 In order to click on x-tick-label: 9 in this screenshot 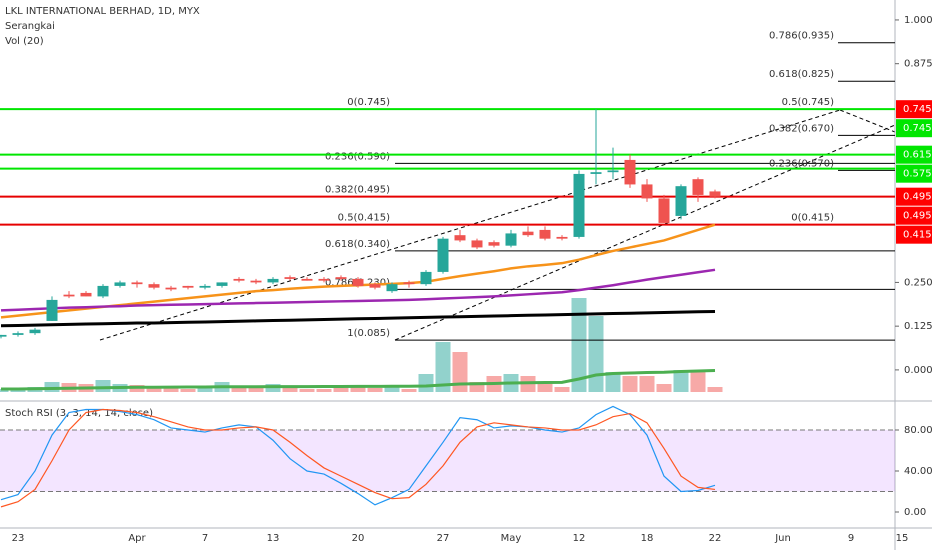, I will do `click(851, 538)`.